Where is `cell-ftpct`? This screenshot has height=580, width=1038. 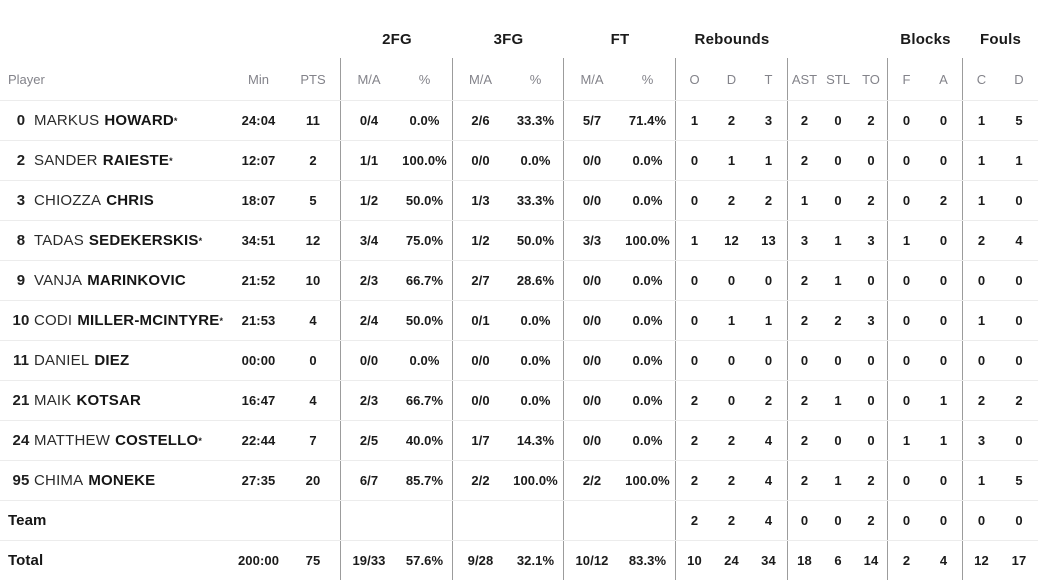
cell-ftpct is located at coordinates (648, 520).